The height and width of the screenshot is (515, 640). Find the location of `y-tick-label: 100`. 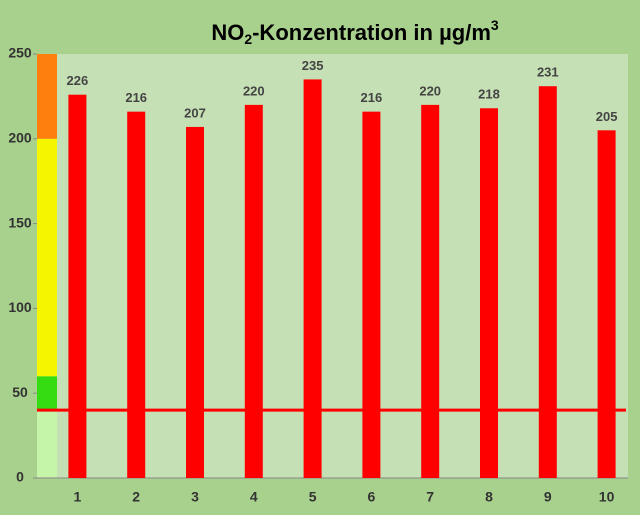

y-tick-label: 100 is located at coordinates (20, 307).